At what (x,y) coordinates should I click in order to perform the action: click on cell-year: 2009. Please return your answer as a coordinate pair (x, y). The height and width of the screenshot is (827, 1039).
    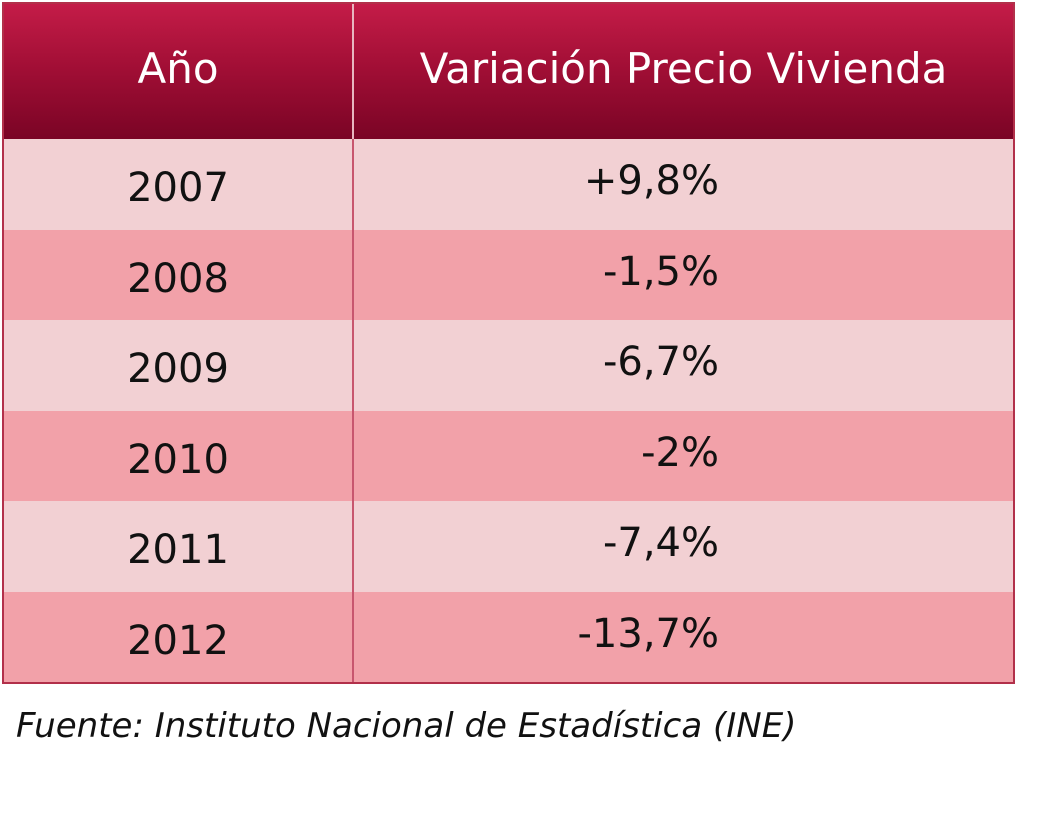
    Looking at the image, I should click on (178, 369).